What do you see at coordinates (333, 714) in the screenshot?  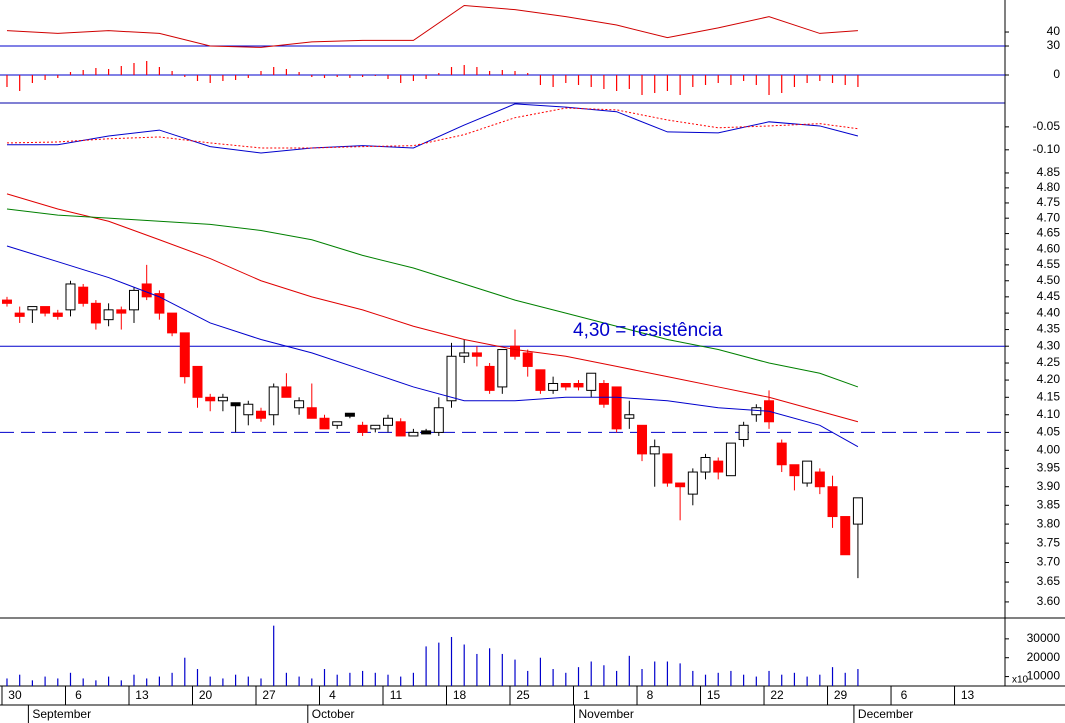 I see `month-label: October` at bounding box center [333, 714].